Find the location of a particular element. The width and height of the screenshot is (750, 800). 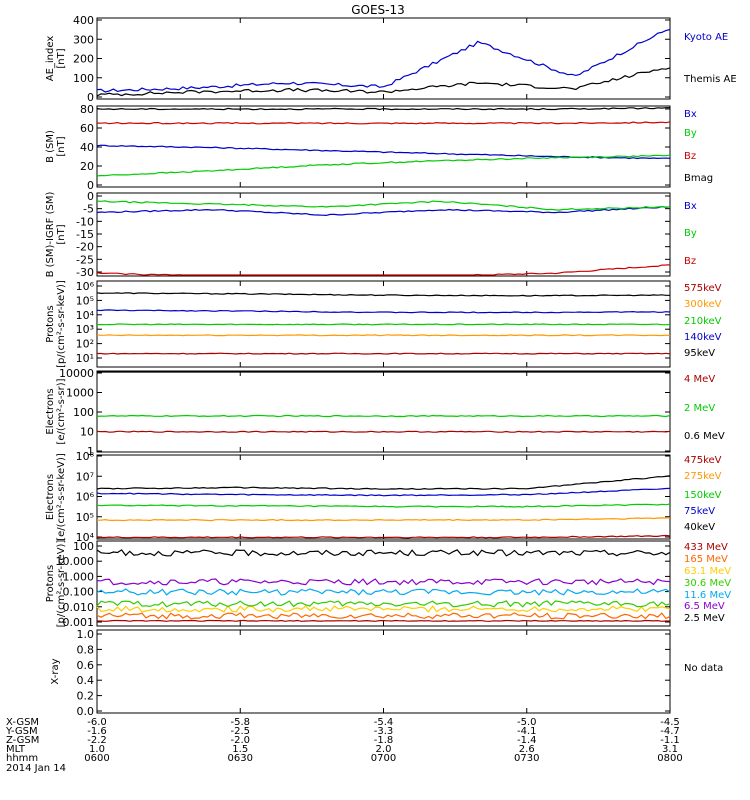

y-tick-label: 20 is located at coordinates (87, 166).